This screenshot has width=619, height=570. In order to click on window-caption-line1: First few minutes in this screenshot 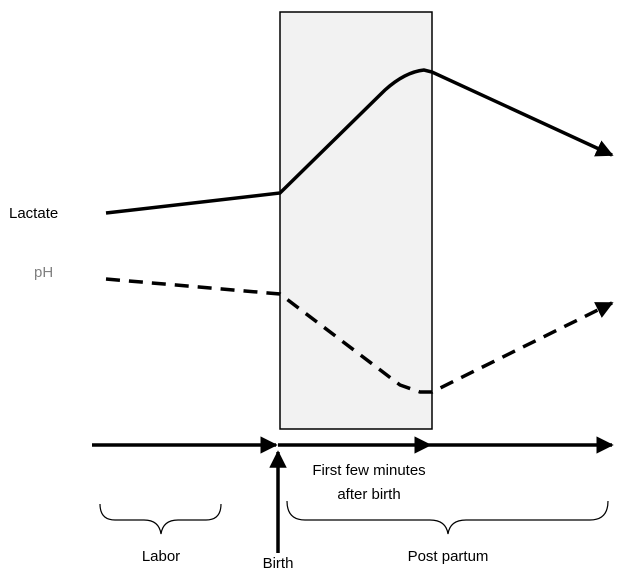, I will do `click(368, 470)`.